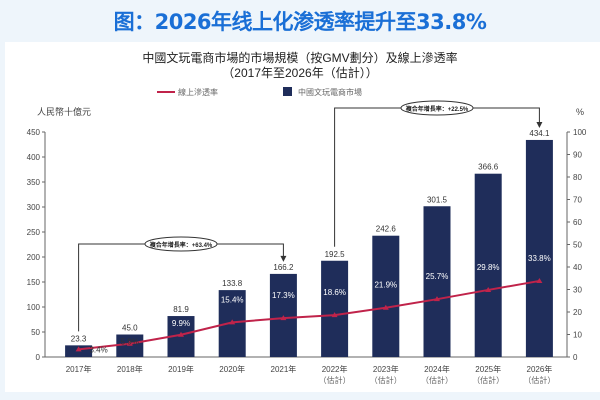 Image resolution: width=600 pixels, height=400 pixels. What do you see at coordinates (577, 267) in the screenshot?
I see `right-tick-label: 40` at bounding box center [577, 267].